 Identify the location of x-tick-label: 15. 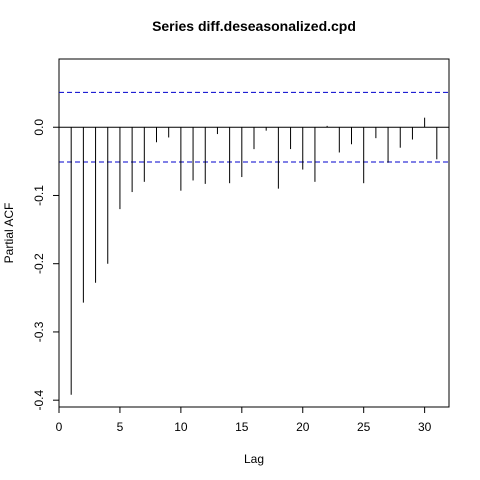
(242, 427).